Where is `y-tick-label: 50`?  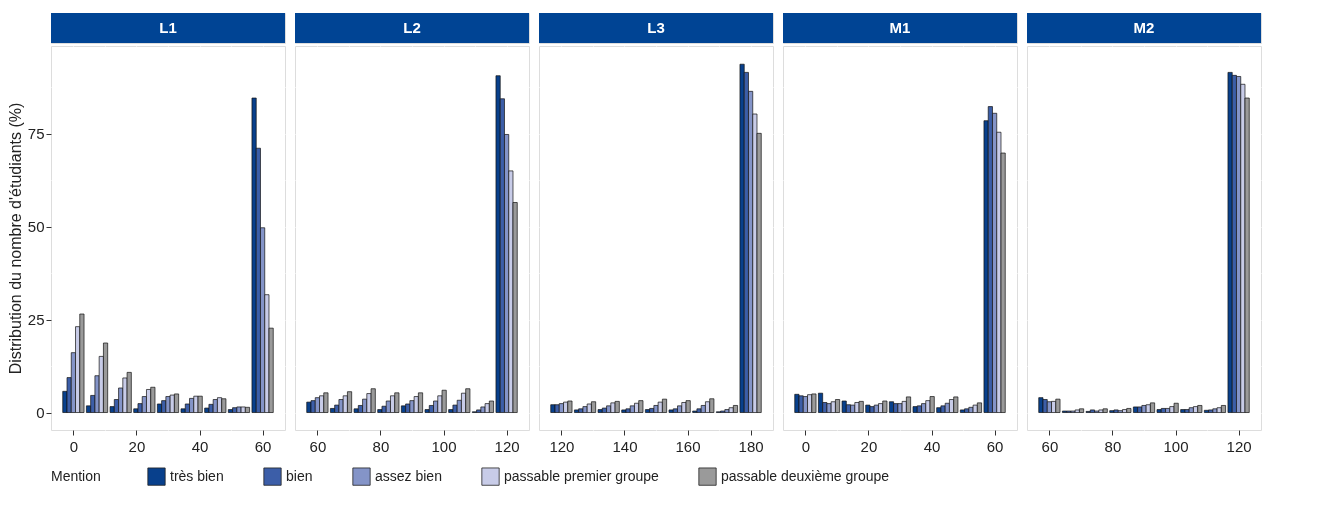 y-tick-label: 50 is located at coordinates (36, 227).